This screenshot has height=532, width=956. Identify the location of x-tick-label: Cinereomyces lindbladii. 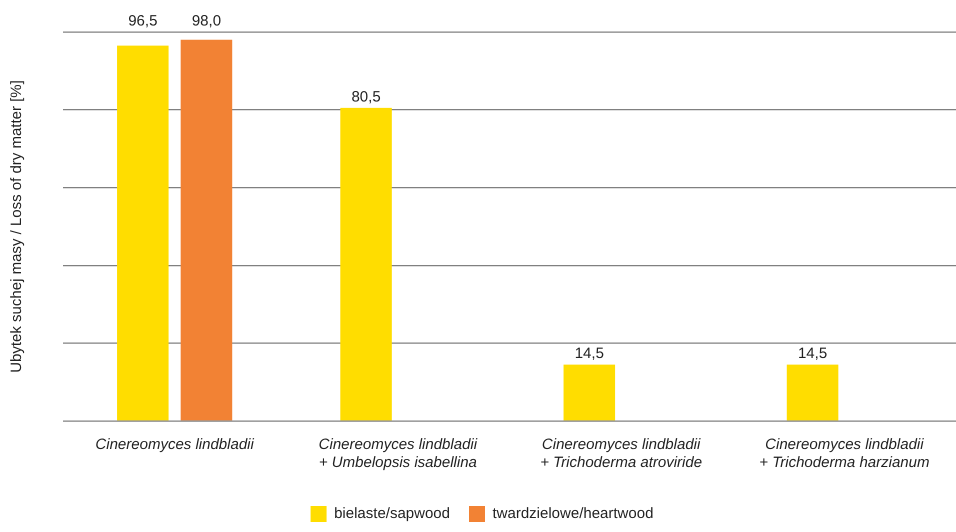
(174, 445).